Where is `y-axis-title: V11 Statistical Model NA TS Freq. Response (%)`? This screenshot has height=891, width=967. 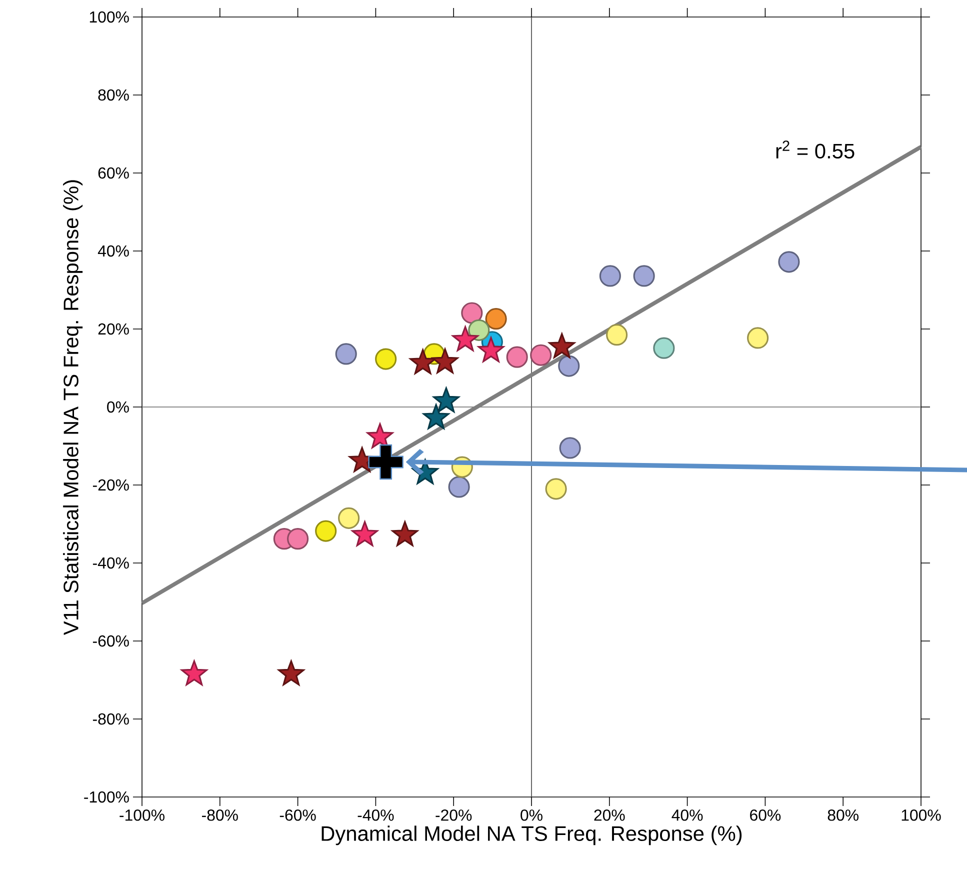
y-axis-title: V11 Statistical Model NA TS Freq. Response (%) is located at coordinates (73, 407).